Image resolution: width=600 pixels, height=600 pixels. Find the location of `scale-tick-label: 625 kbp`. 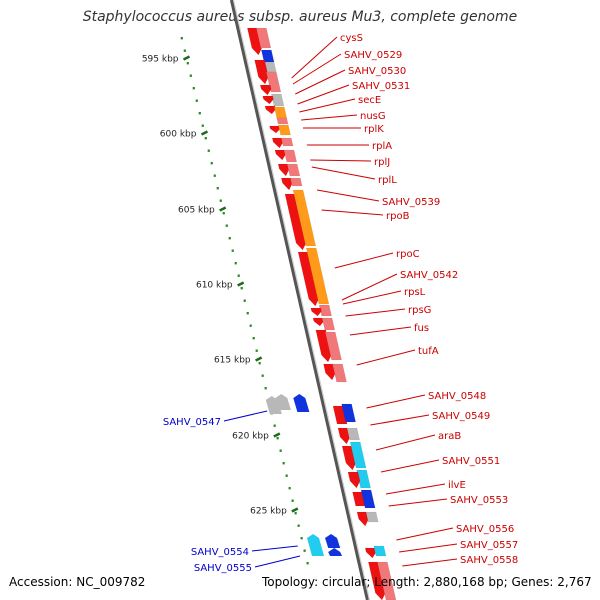

scale-tick-label: 625 kbp is located at coordinates (268, 512).